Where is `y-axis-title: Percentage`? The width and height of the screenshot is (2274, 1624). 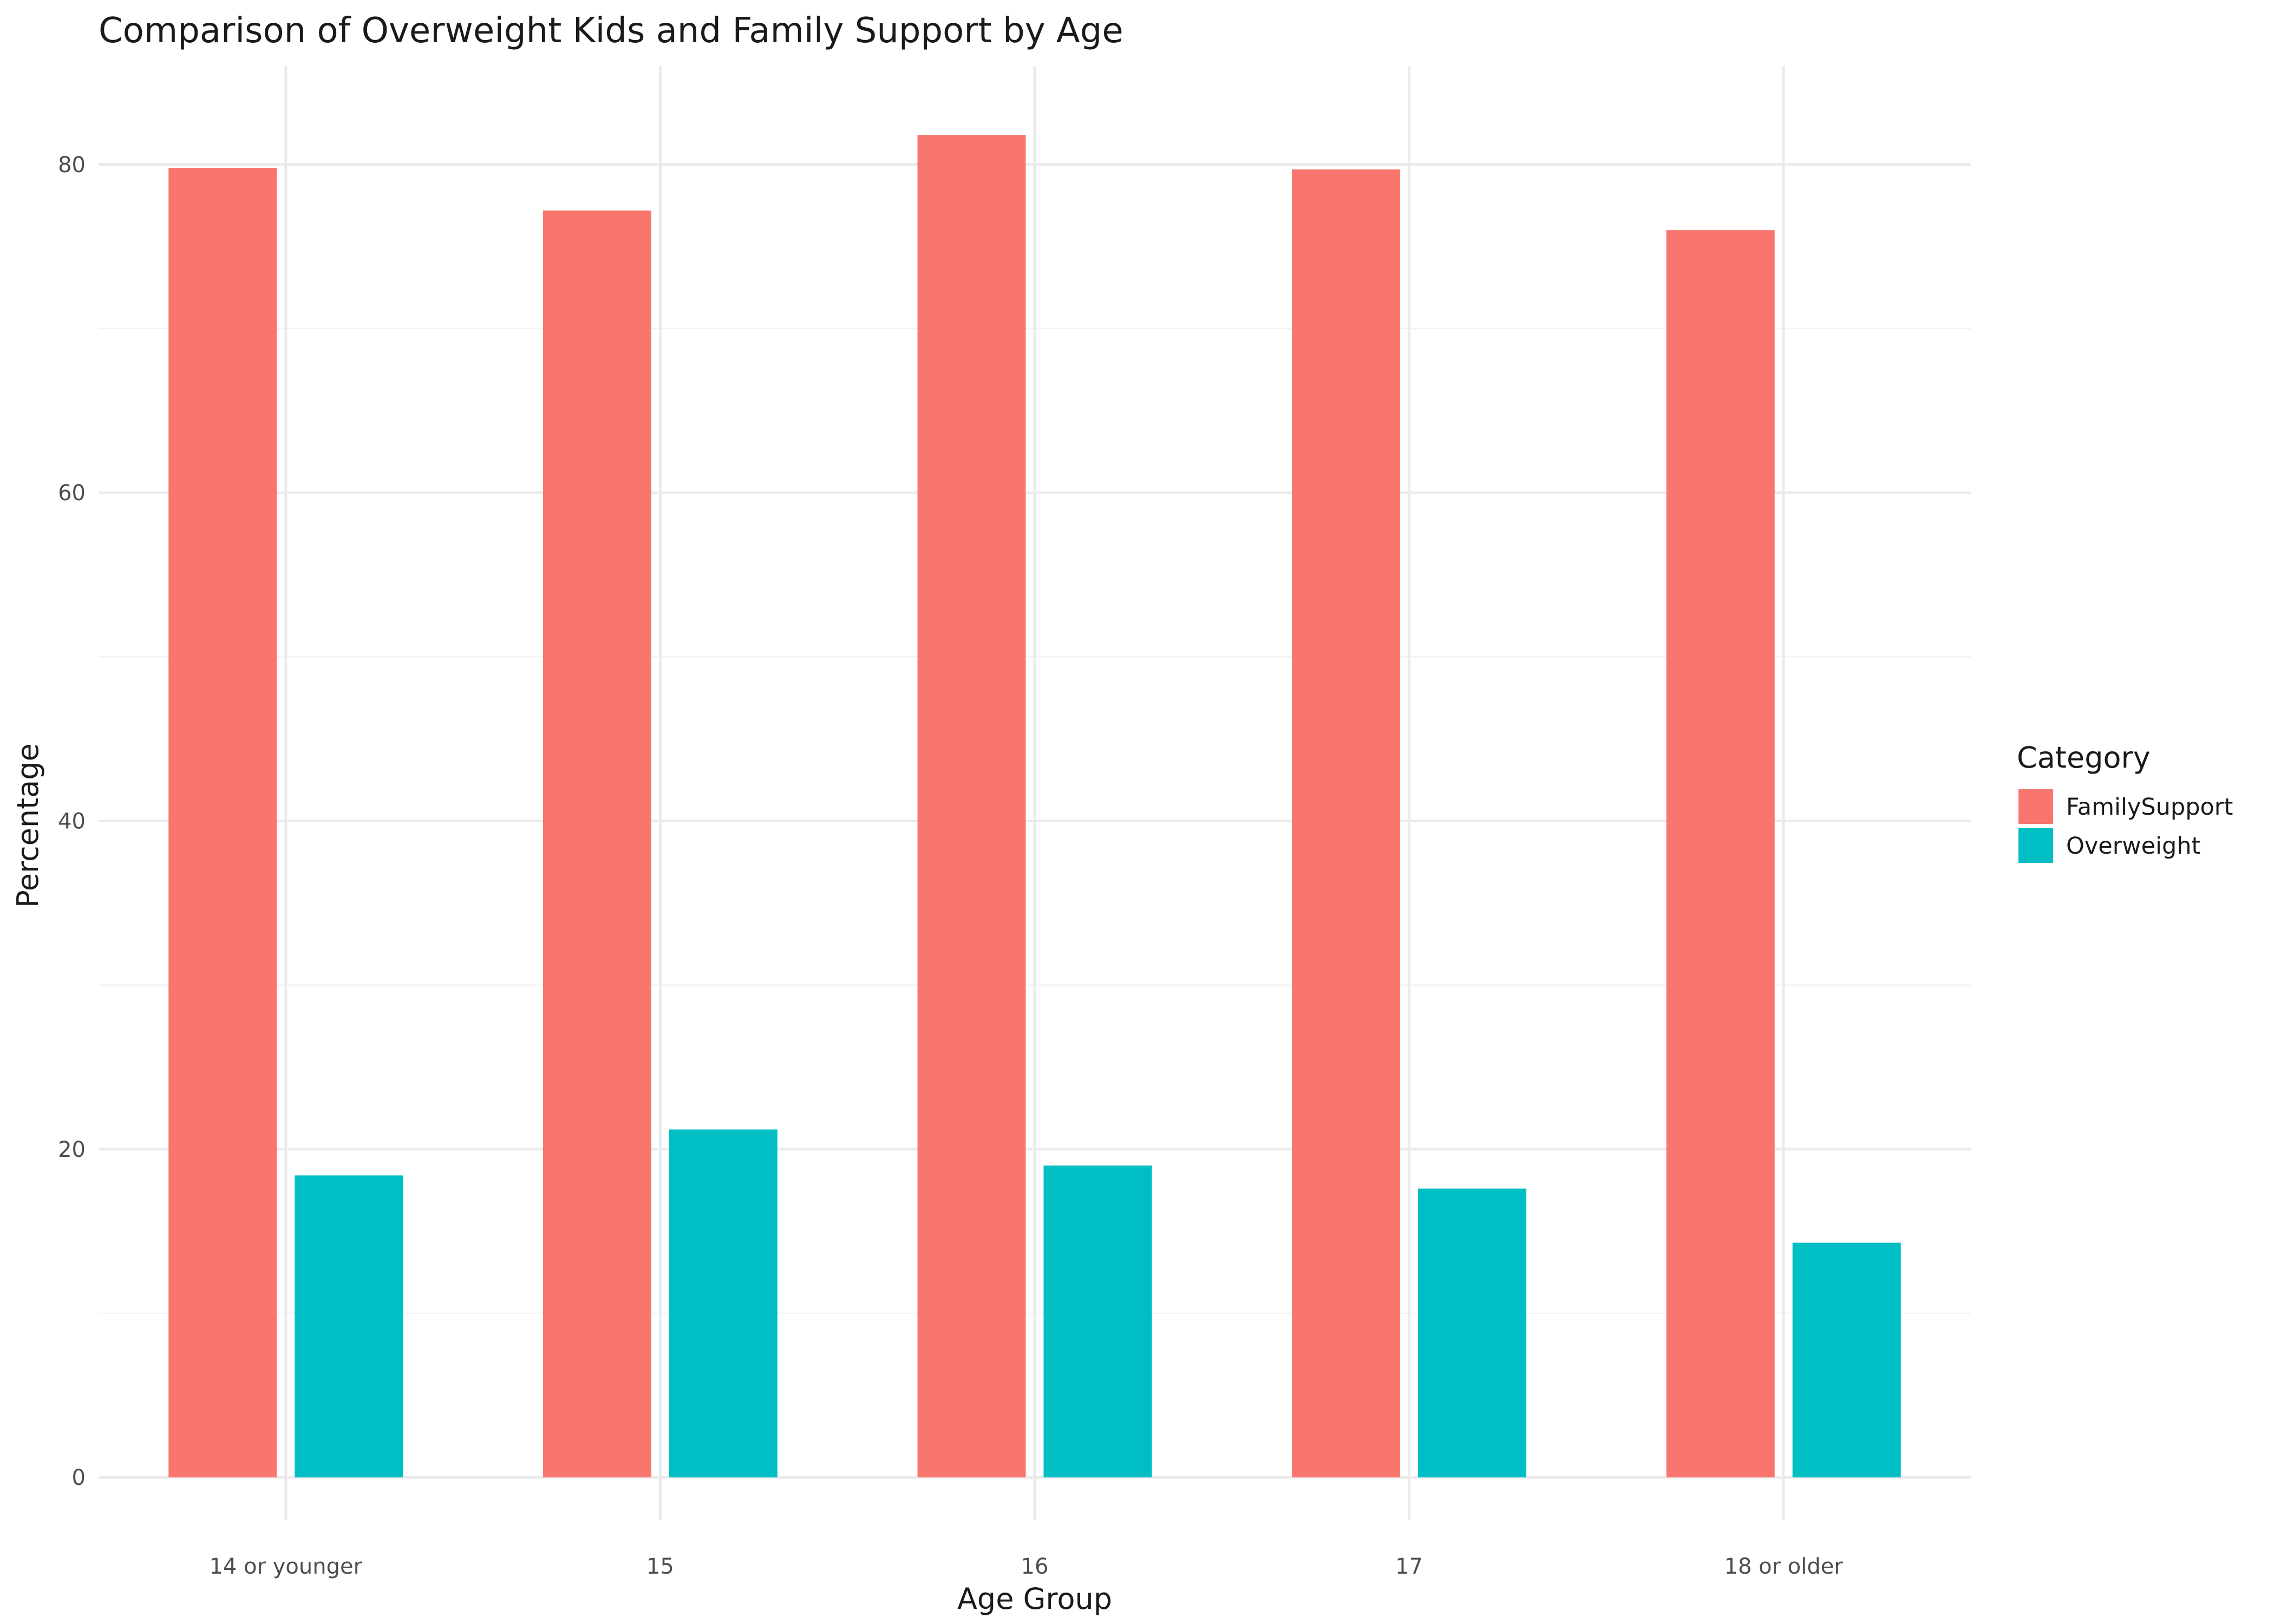 y-axis-title: Percentage is located at coordinates (28, 825).